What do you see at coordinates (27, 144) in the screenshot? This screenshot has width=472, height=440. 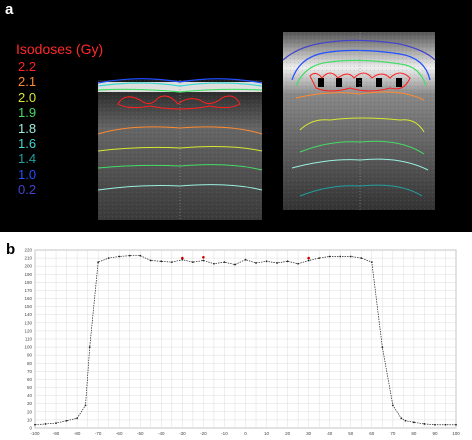 I see `legend-entry: 1.6` at bounding box center [27, 144].